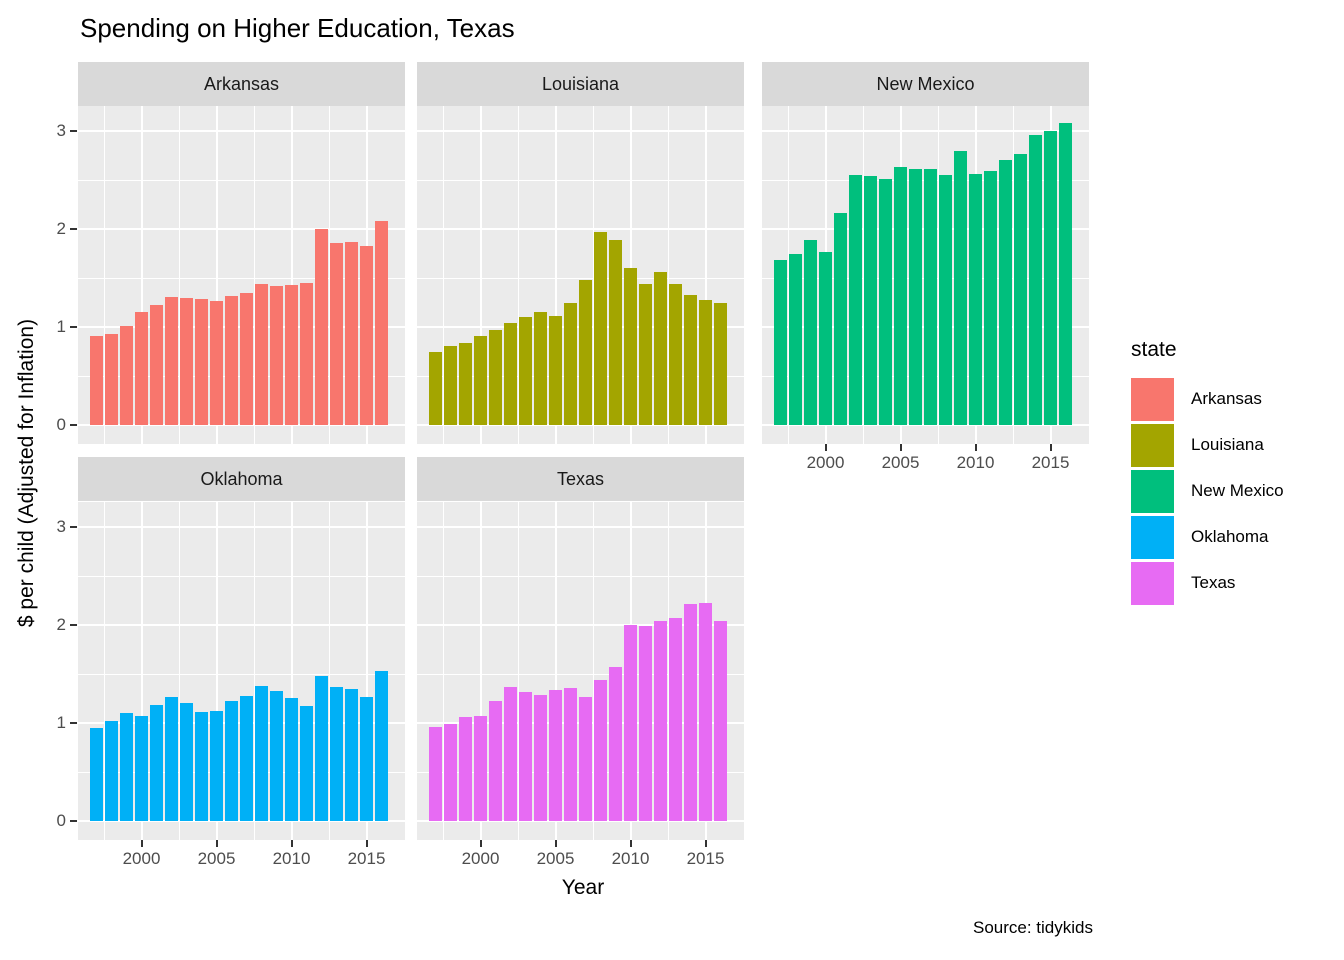  Describe the element at coordinates (465, 769) in the screenshot. I see `bar-texas-1999` at that location.